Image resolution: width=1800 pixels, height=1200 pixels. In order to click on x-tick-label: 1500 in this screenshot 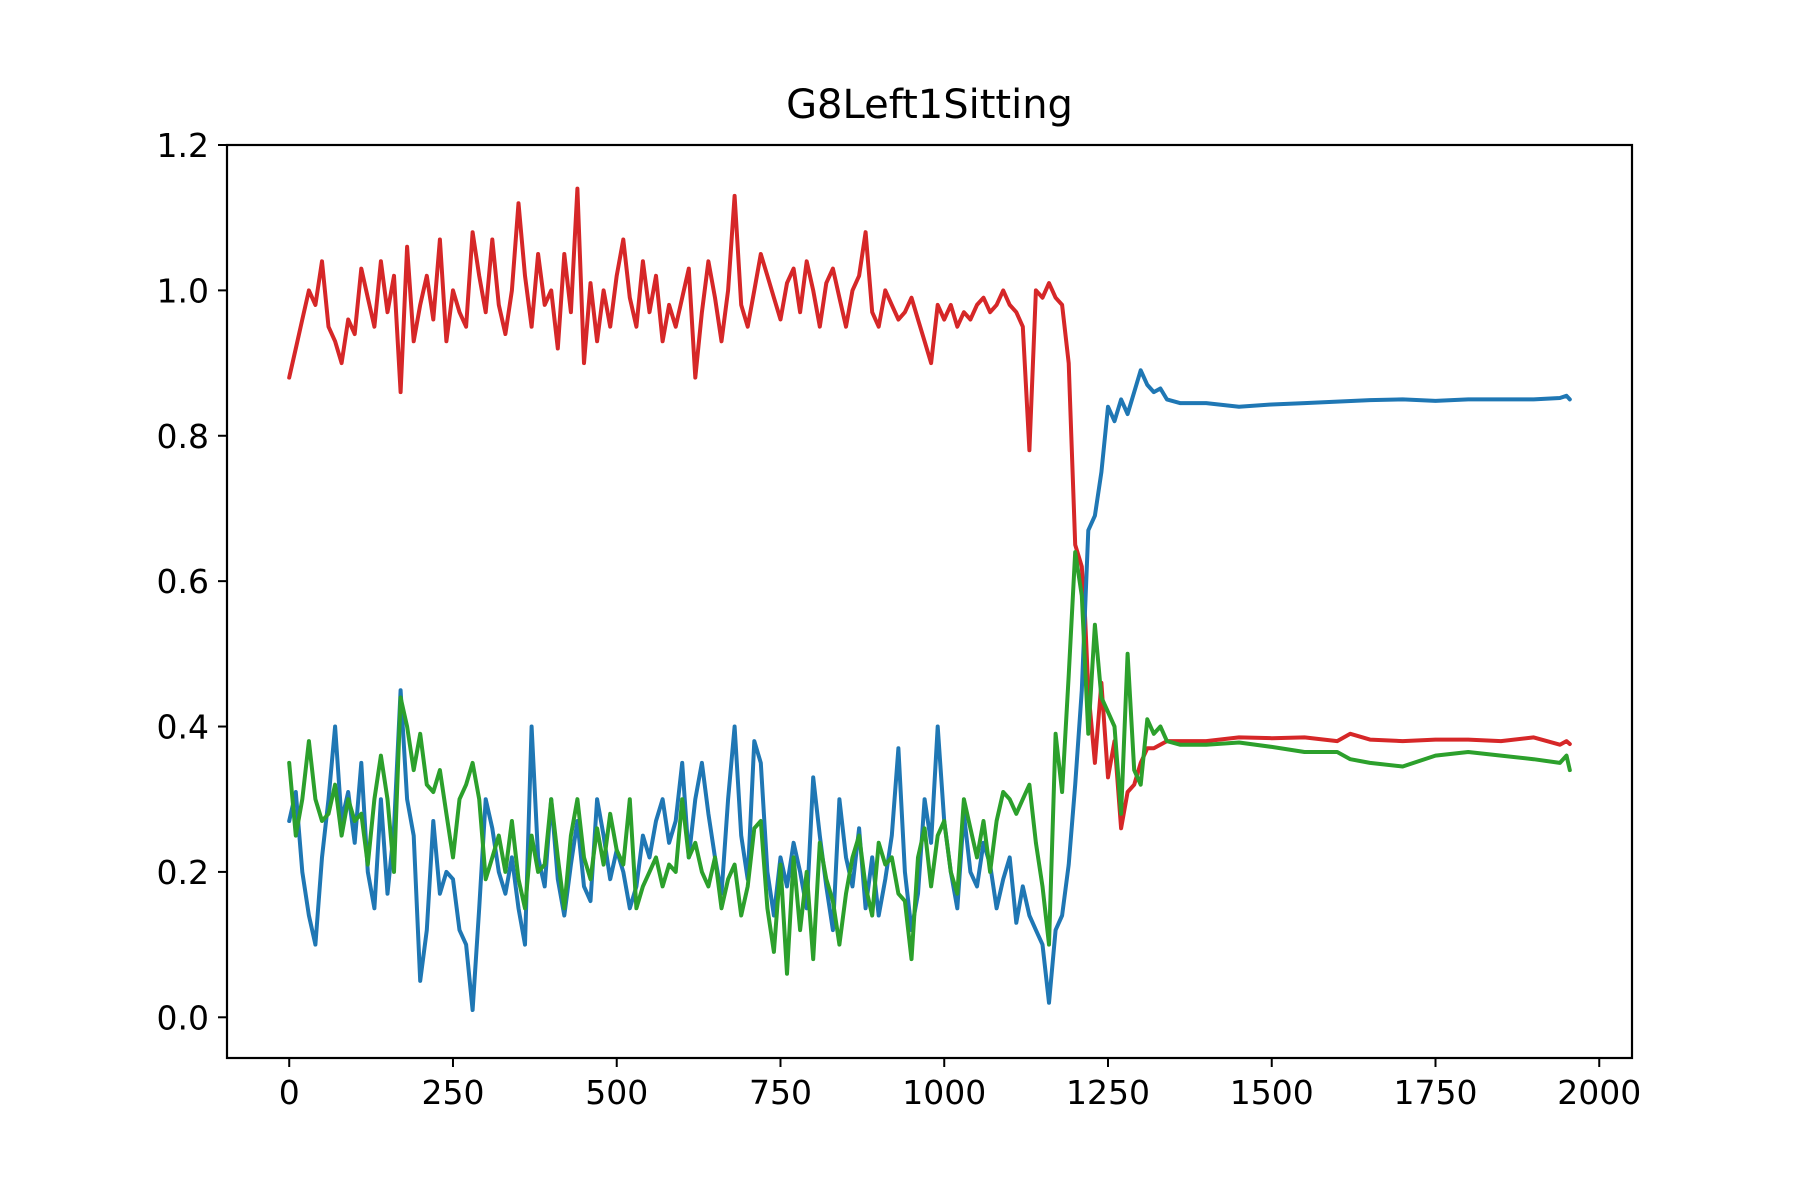, I will do `click(1272, 1092)`.